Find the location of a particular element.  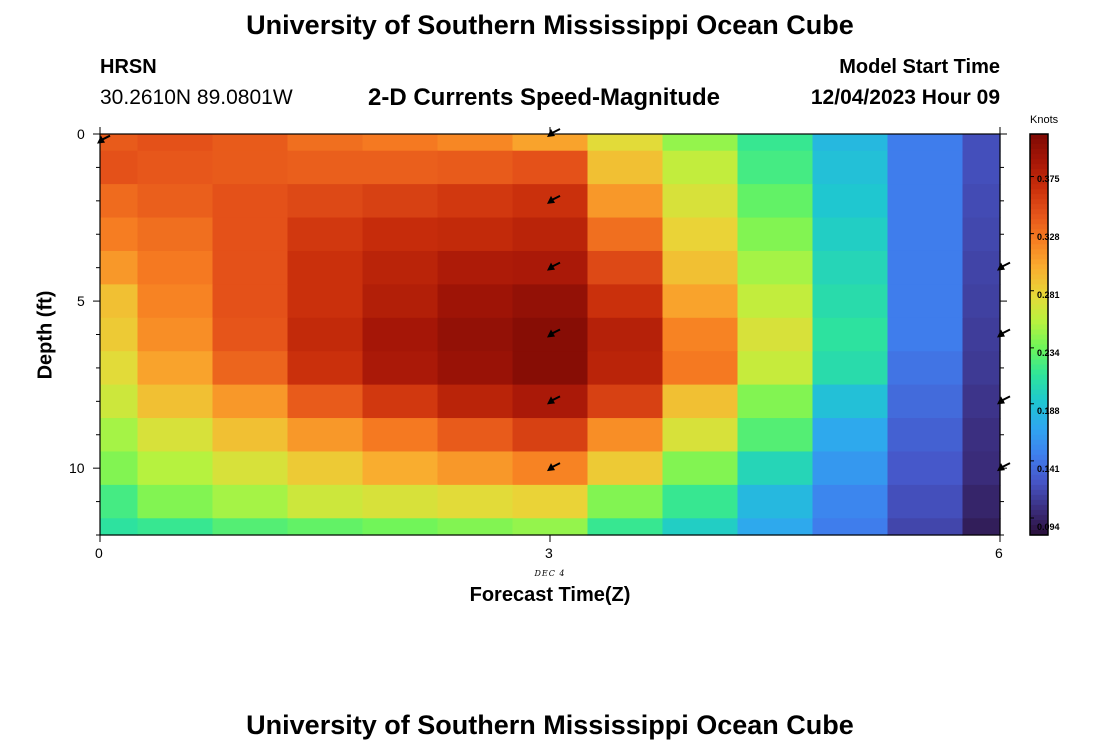

y-tick-label: 5 is located at coordinates (81, 301).